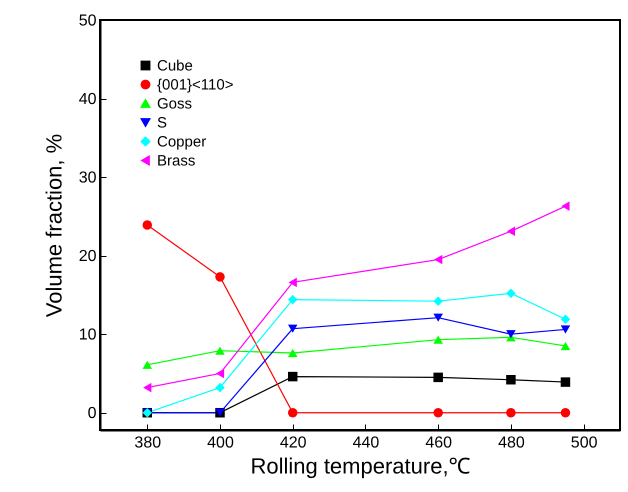  I want to click on legend-label: Copper, so click(181, 142).